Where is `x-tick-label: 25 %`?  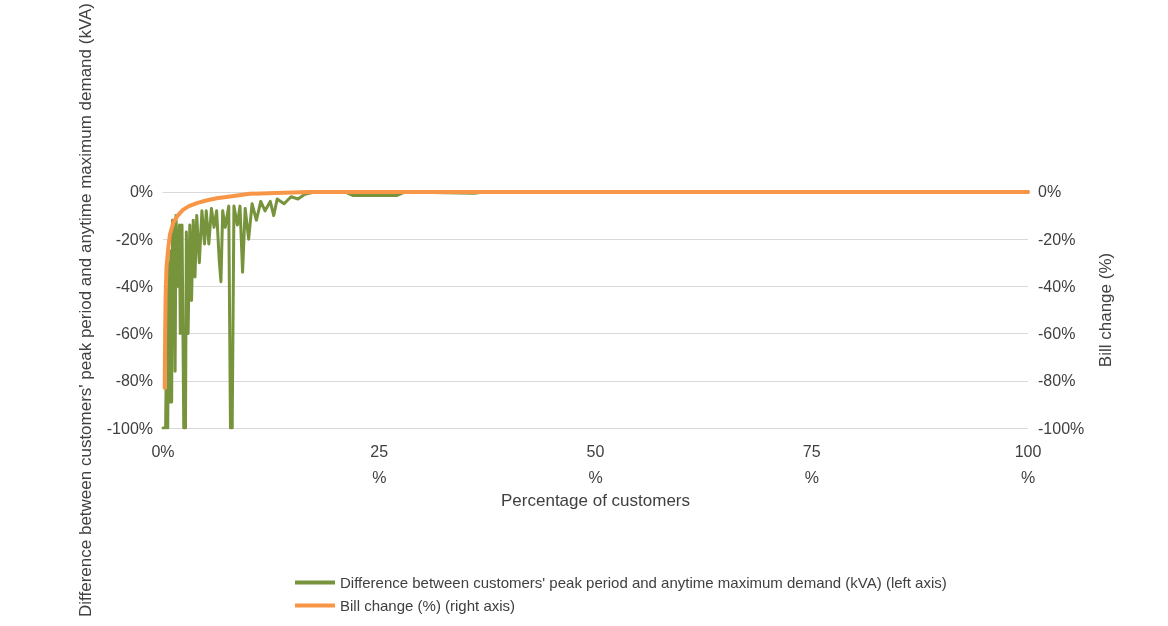 x-tick-label: 25 % is located at coordinates (379, 464).